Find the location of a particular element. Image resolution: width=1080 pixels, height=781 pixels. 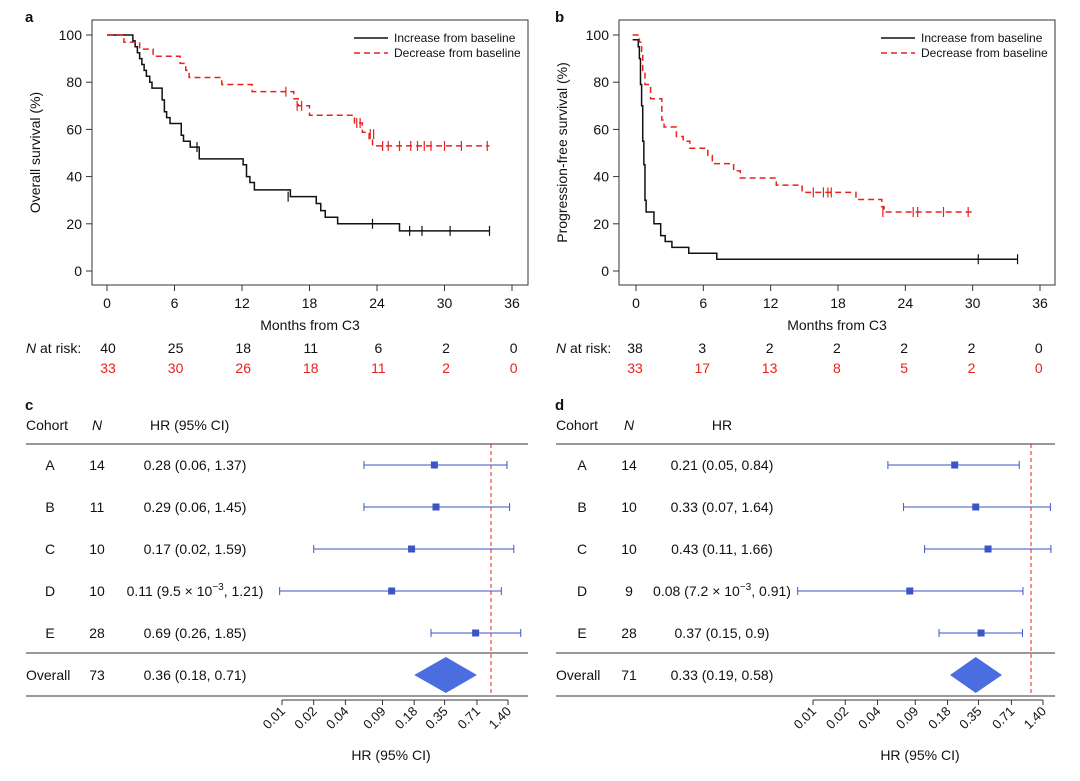

col-header-cohort: Cohort is located at coordinates (47, 425).